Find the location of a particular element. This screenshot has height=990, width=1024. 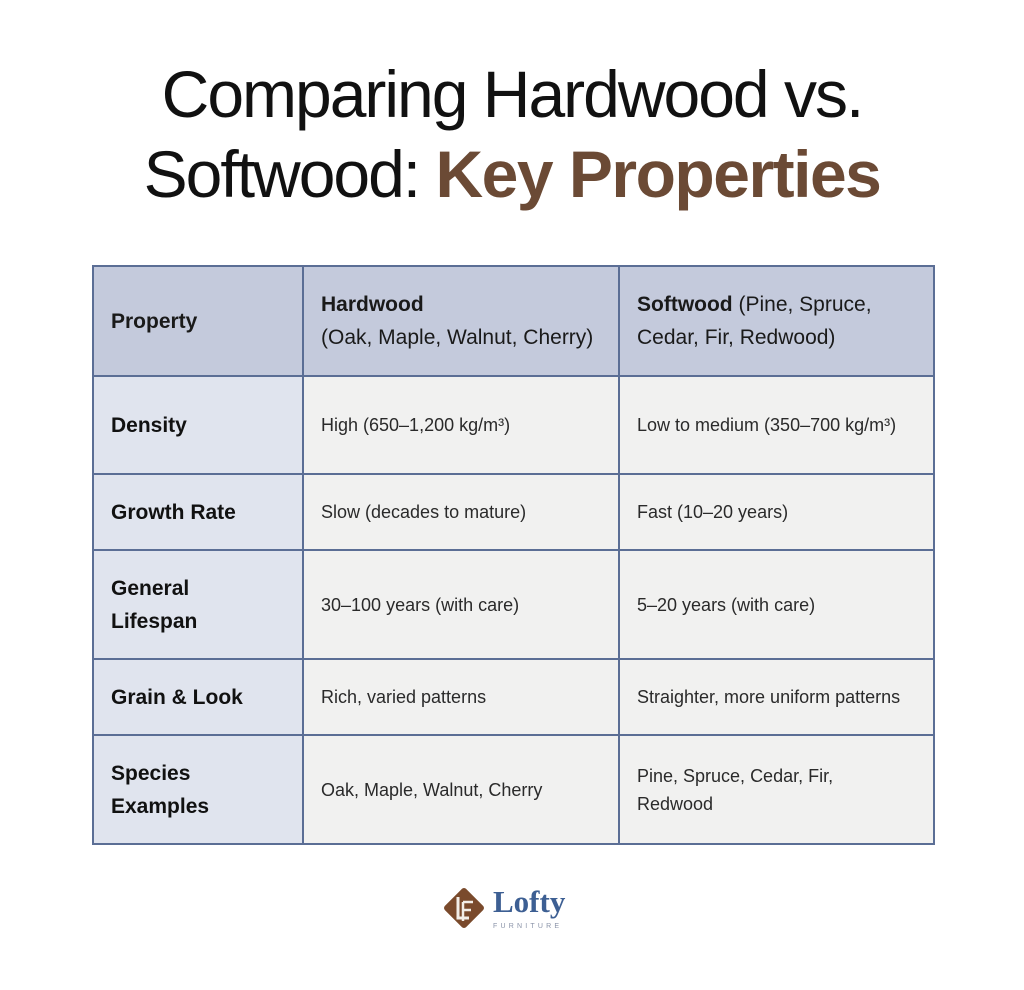

logo-name: Lofty is located at coordinates (529, 901).